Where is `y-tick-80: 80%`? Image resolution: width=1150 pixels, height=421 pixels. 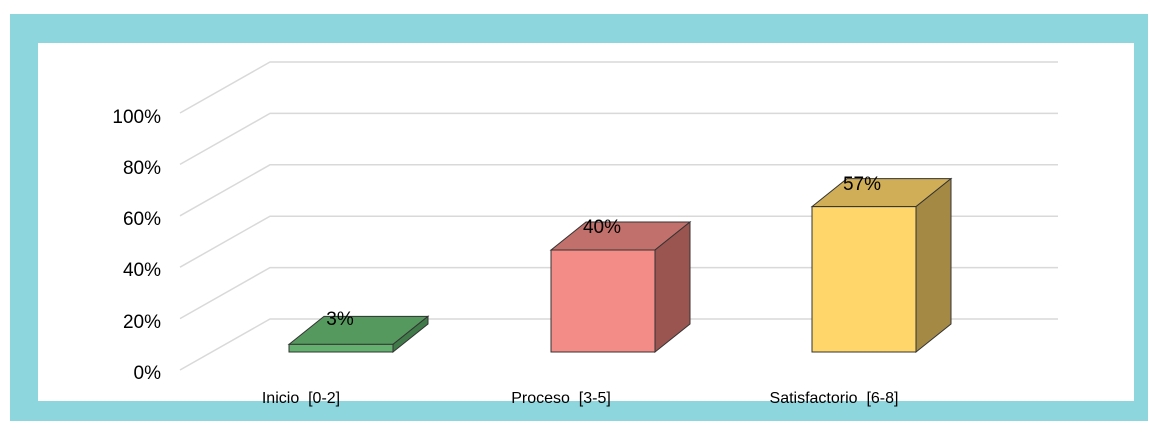
y-tick-80: 80% is located at coordinates (142, 168).